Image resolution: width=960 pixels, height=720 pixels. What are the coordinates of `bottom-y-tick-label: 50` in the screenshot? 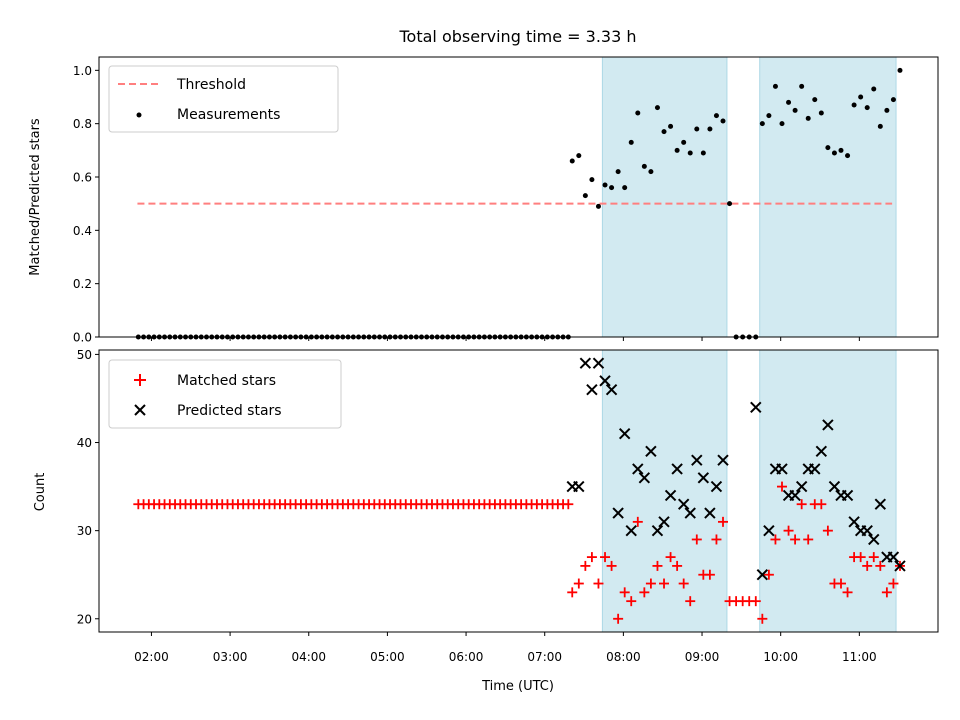 It's located at (84, 355).